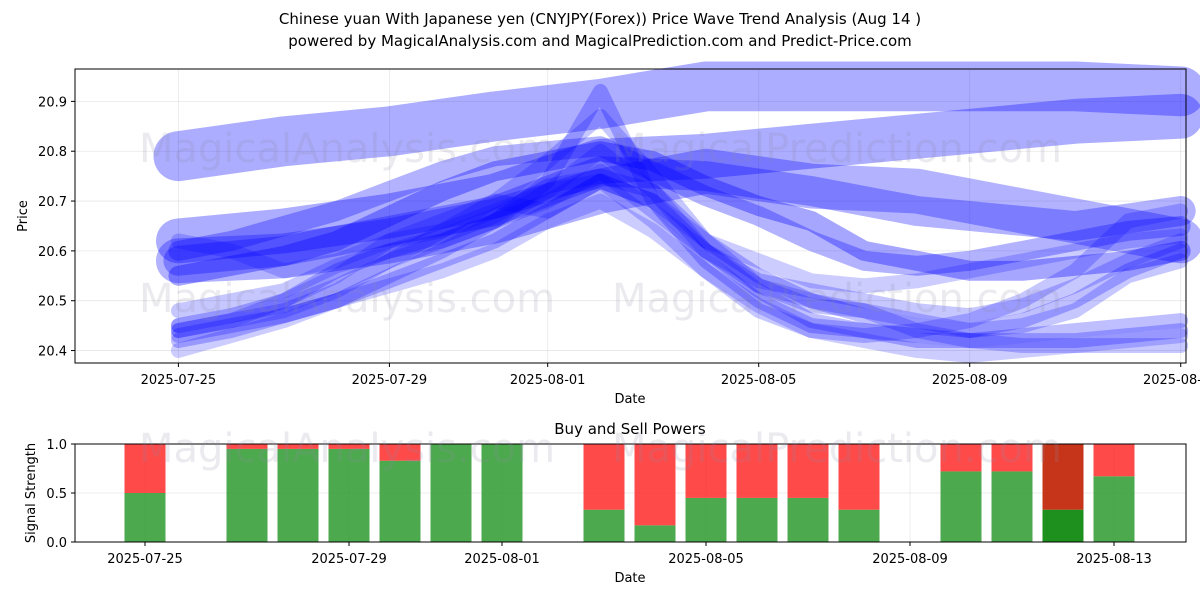 The width and height of the screenshot is (1200, 600). Describe the element at coordinates (1114, 559) in the screenshot. I see `powers-xtick-label: 2025-08-13` at that location.